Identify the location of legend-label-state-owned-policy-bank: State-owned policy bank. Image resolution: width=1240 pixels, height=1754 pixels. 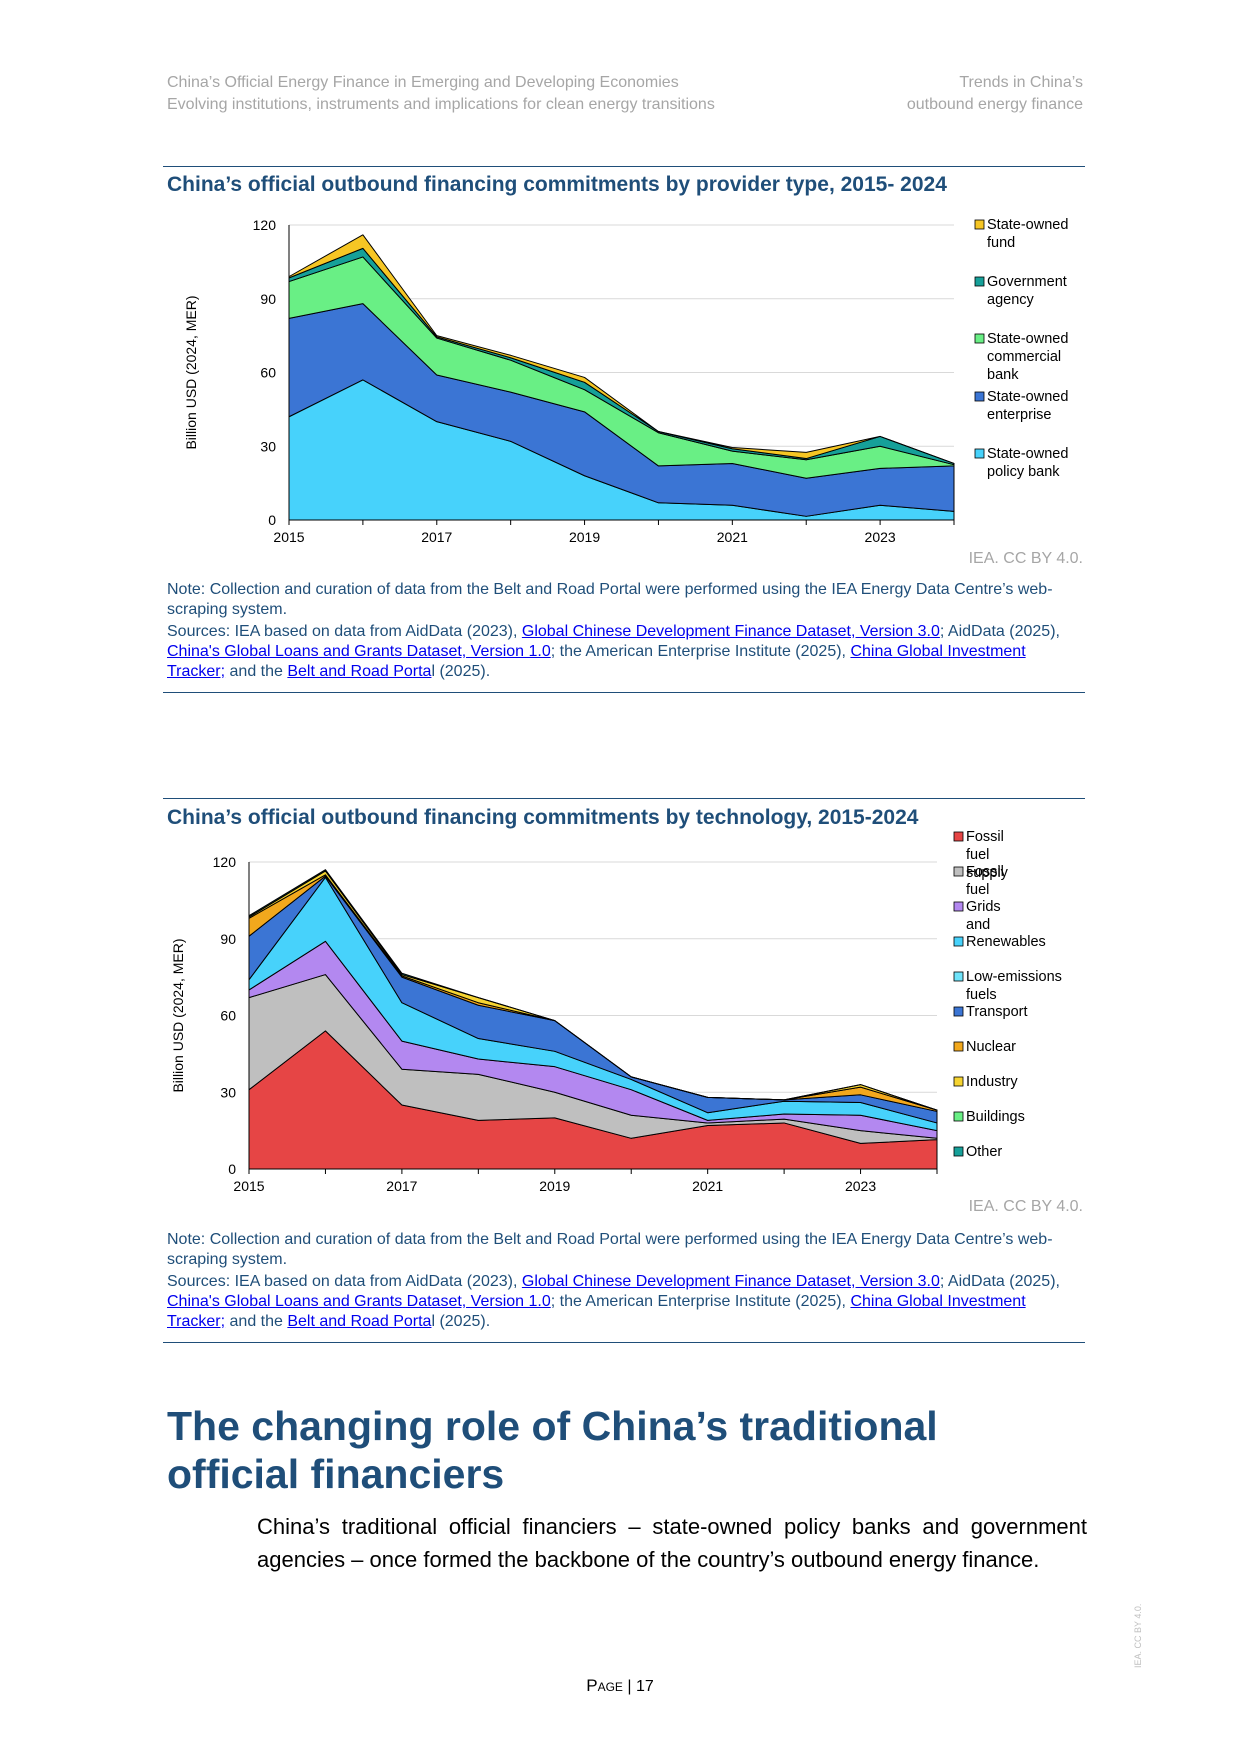
(1027, 463).